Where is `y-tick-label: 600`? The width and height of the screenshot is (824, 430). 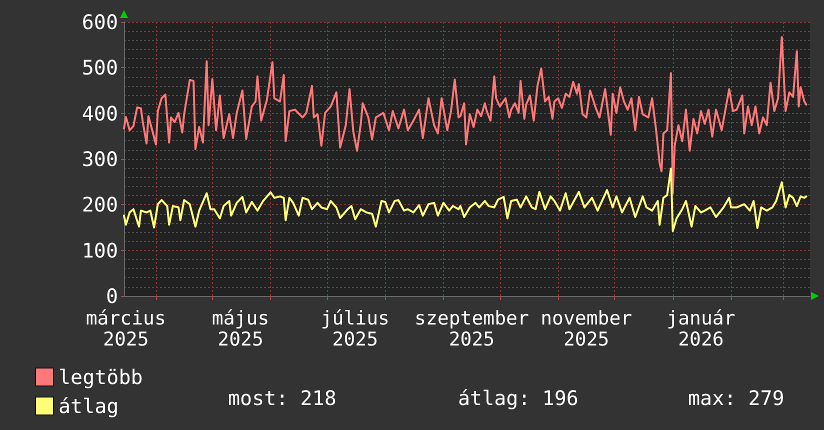 y-tick-label: 600 is located at coordinates (100, 22).